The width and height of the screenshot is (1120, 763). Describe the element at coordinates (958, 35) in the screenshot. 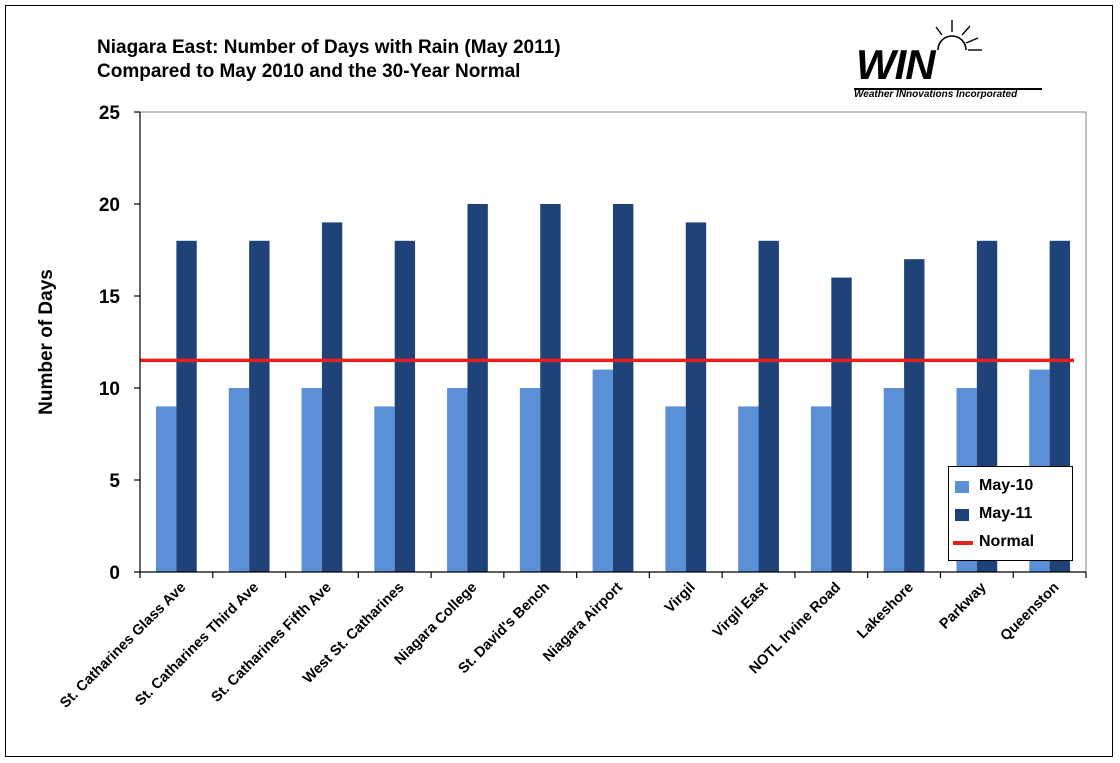

I see `sun-icon` at that location.